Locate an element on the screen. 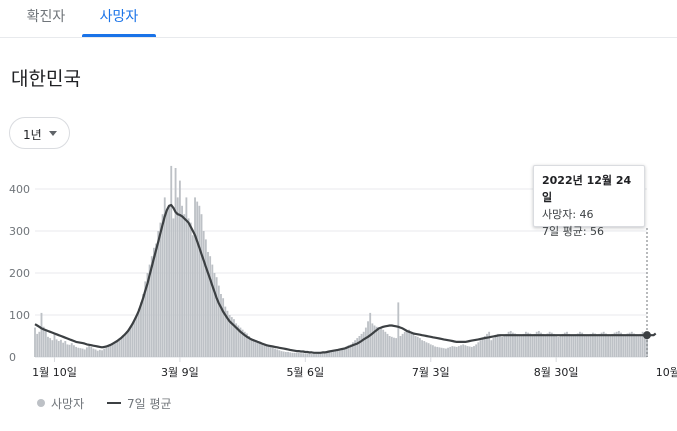 This screenshot has width=677, height=431. region-title: 대한민국 is located at coordinates (46, 79).